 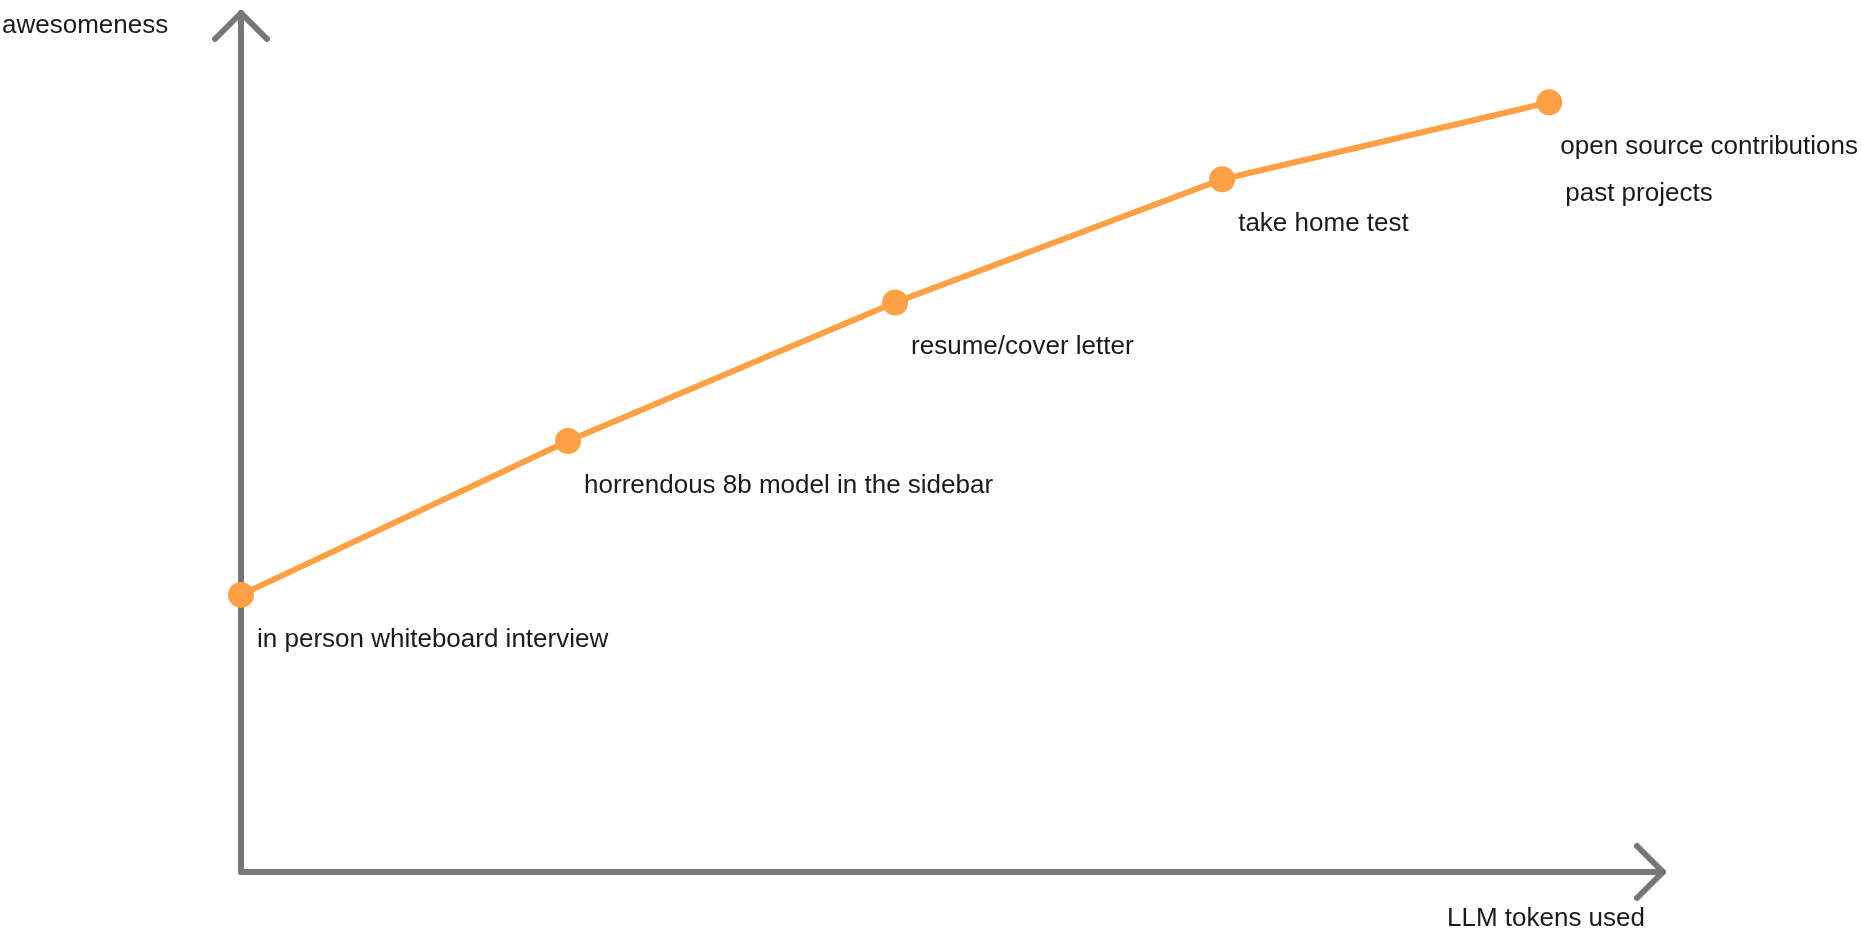 I want to click on x-axis-title: LLM tokens used, so click(x=1545, y=916).